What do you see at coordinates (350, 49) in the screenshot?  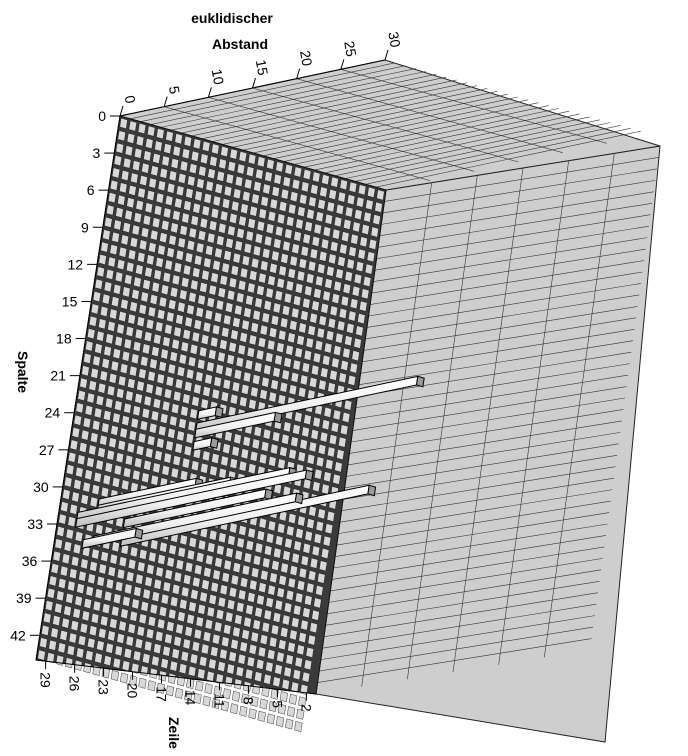 I see `value-tick-label: 25` at bounding box center [350, 49].